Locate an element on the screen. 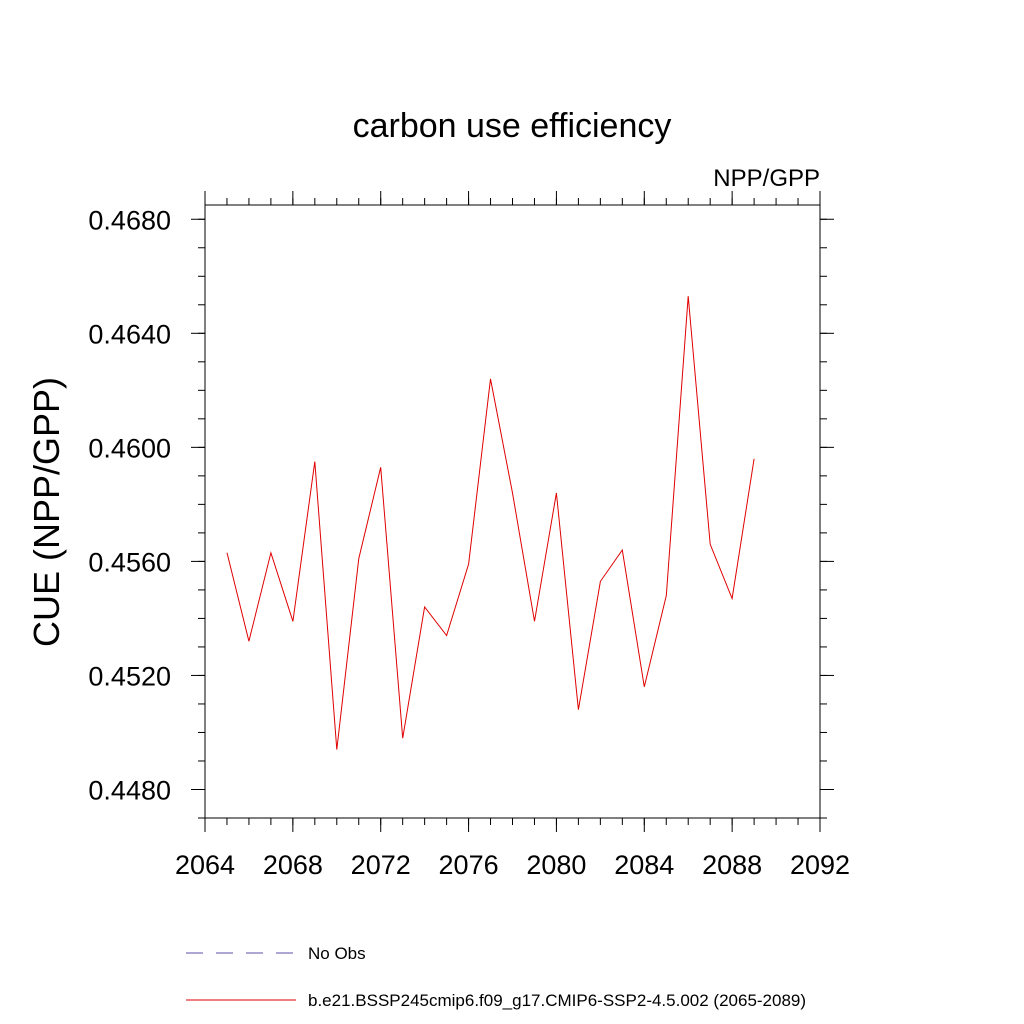 This screenshot has width=1024, height=1024. y-tick-label: 0.4680 is located at coordinates (129, 220).